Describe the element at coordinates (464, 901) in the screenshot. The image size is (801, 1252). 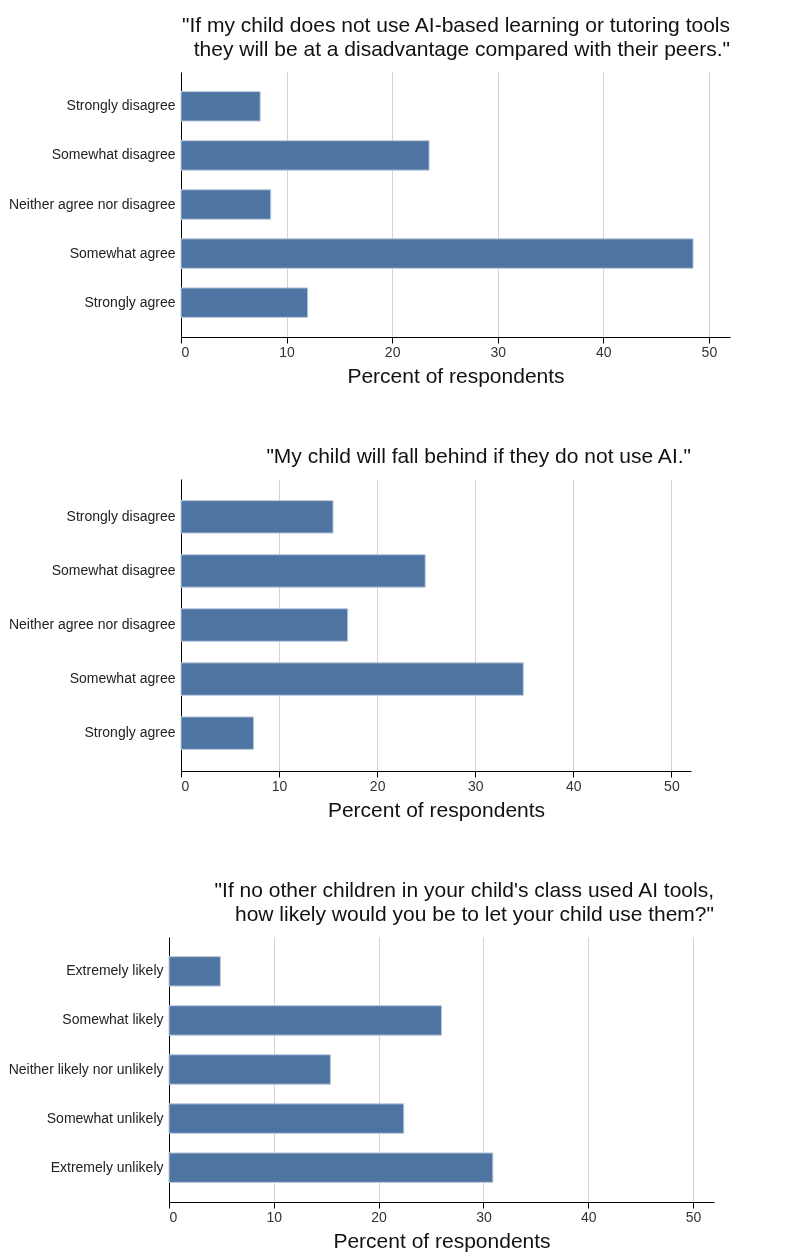
I see `chart-title: "If no other children in your child's class used AI tools, how likely would you be to let your child use them?"` at that location.